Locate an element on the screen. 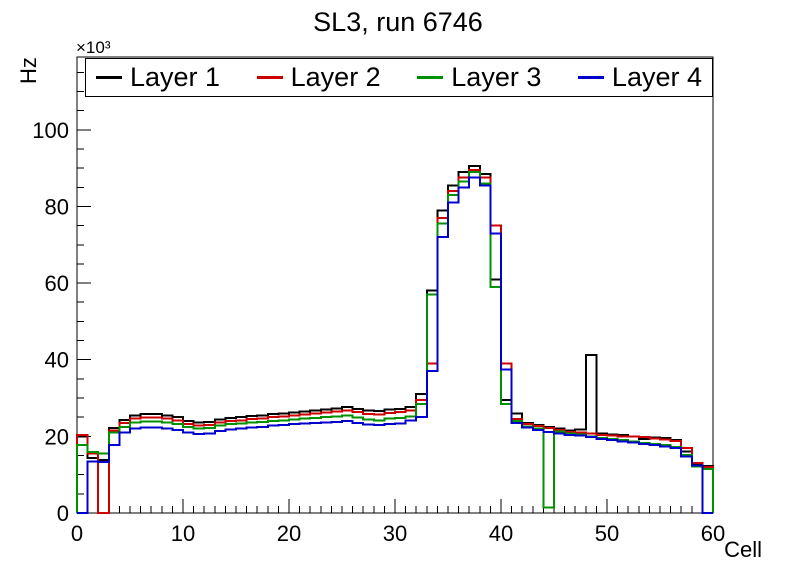  x-tick-label: 20 is located at coordinates (289, 533).